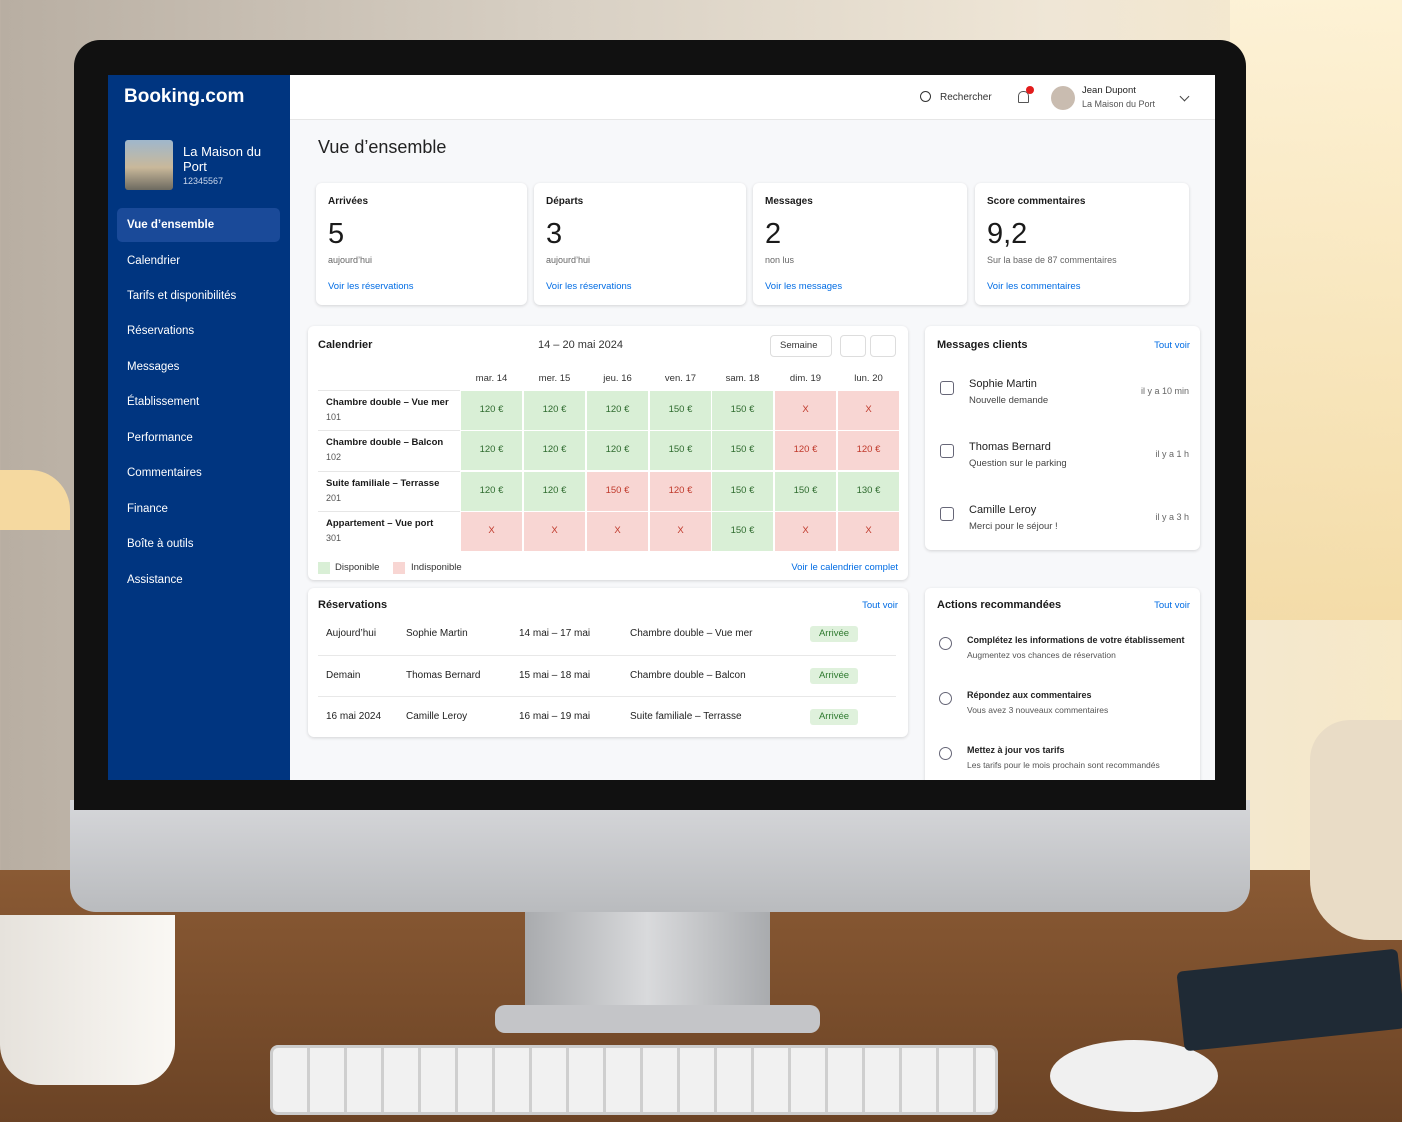 Image resolution: width=1402 pixels, height=1122 pixels. Describe the element at coordinates (1013, 527) in the screenshot. I see `message-text: Merci pour le séjour !` at that location.